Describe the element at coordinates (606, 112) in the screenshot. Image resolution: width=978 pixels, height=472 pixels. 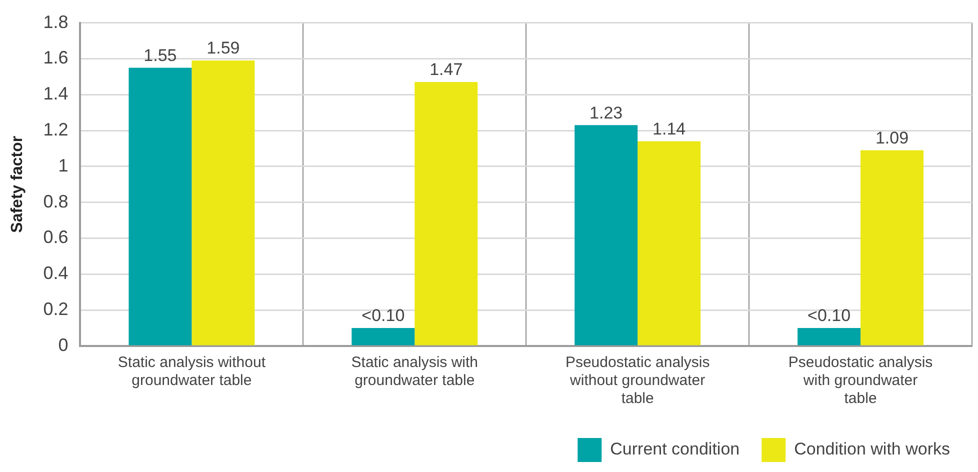
I see `data-label: 1.23` at that location.